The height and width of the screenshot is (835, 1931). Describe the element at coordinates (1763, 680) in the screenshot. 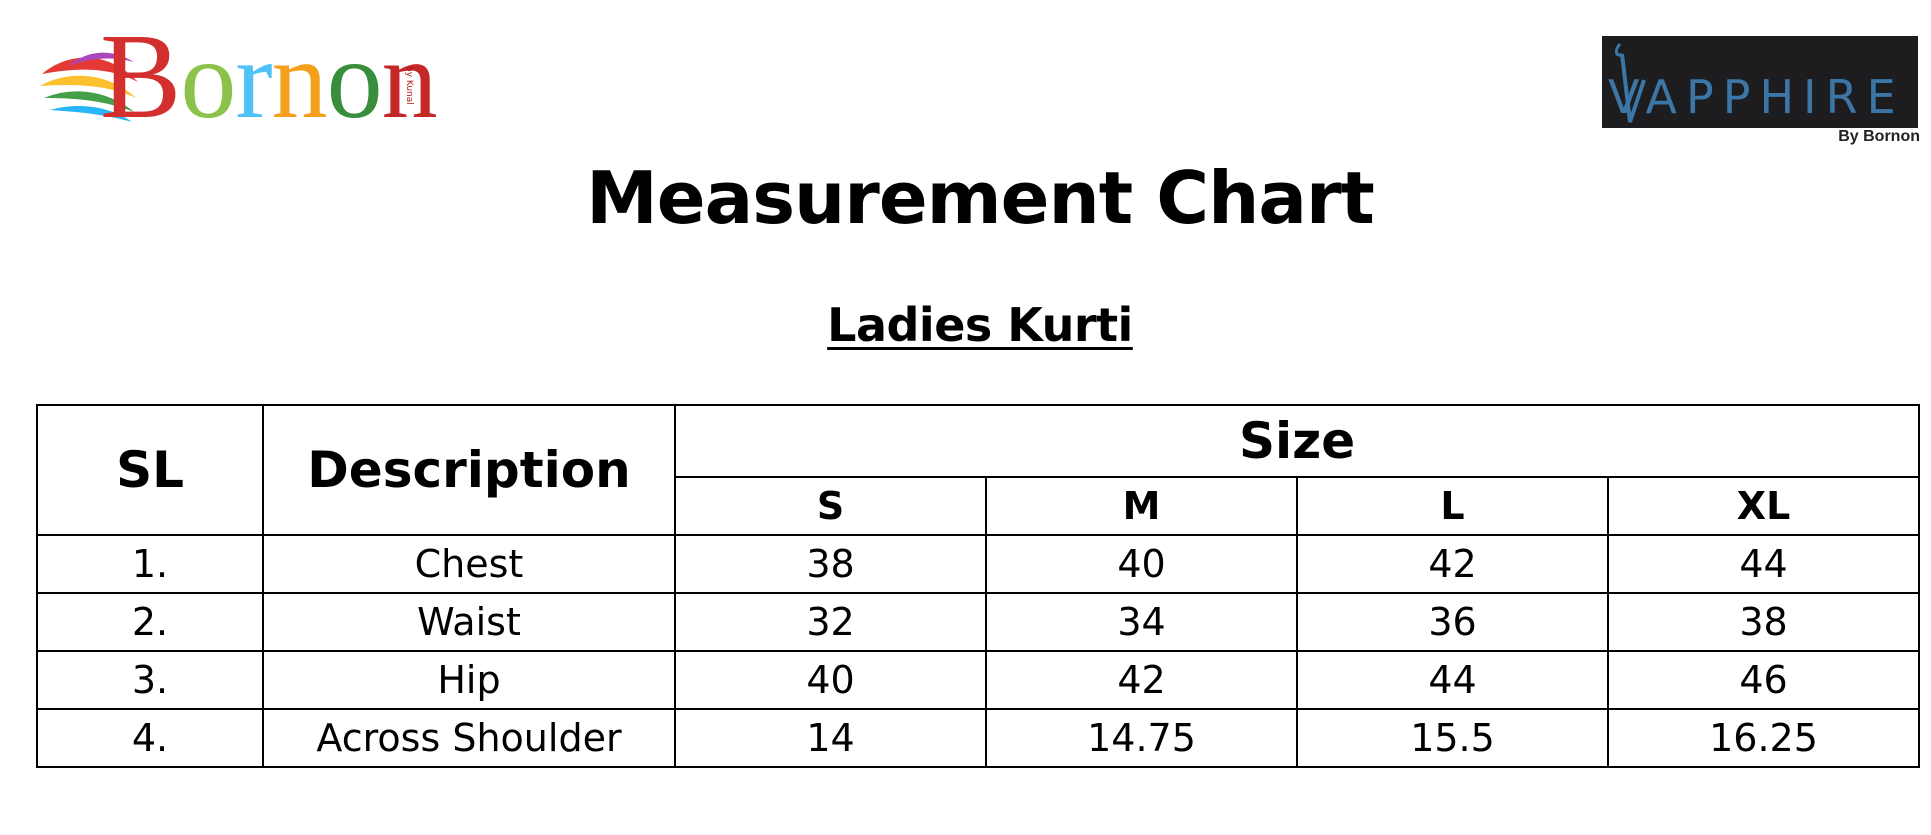

I see `row-value: 46` at that location.